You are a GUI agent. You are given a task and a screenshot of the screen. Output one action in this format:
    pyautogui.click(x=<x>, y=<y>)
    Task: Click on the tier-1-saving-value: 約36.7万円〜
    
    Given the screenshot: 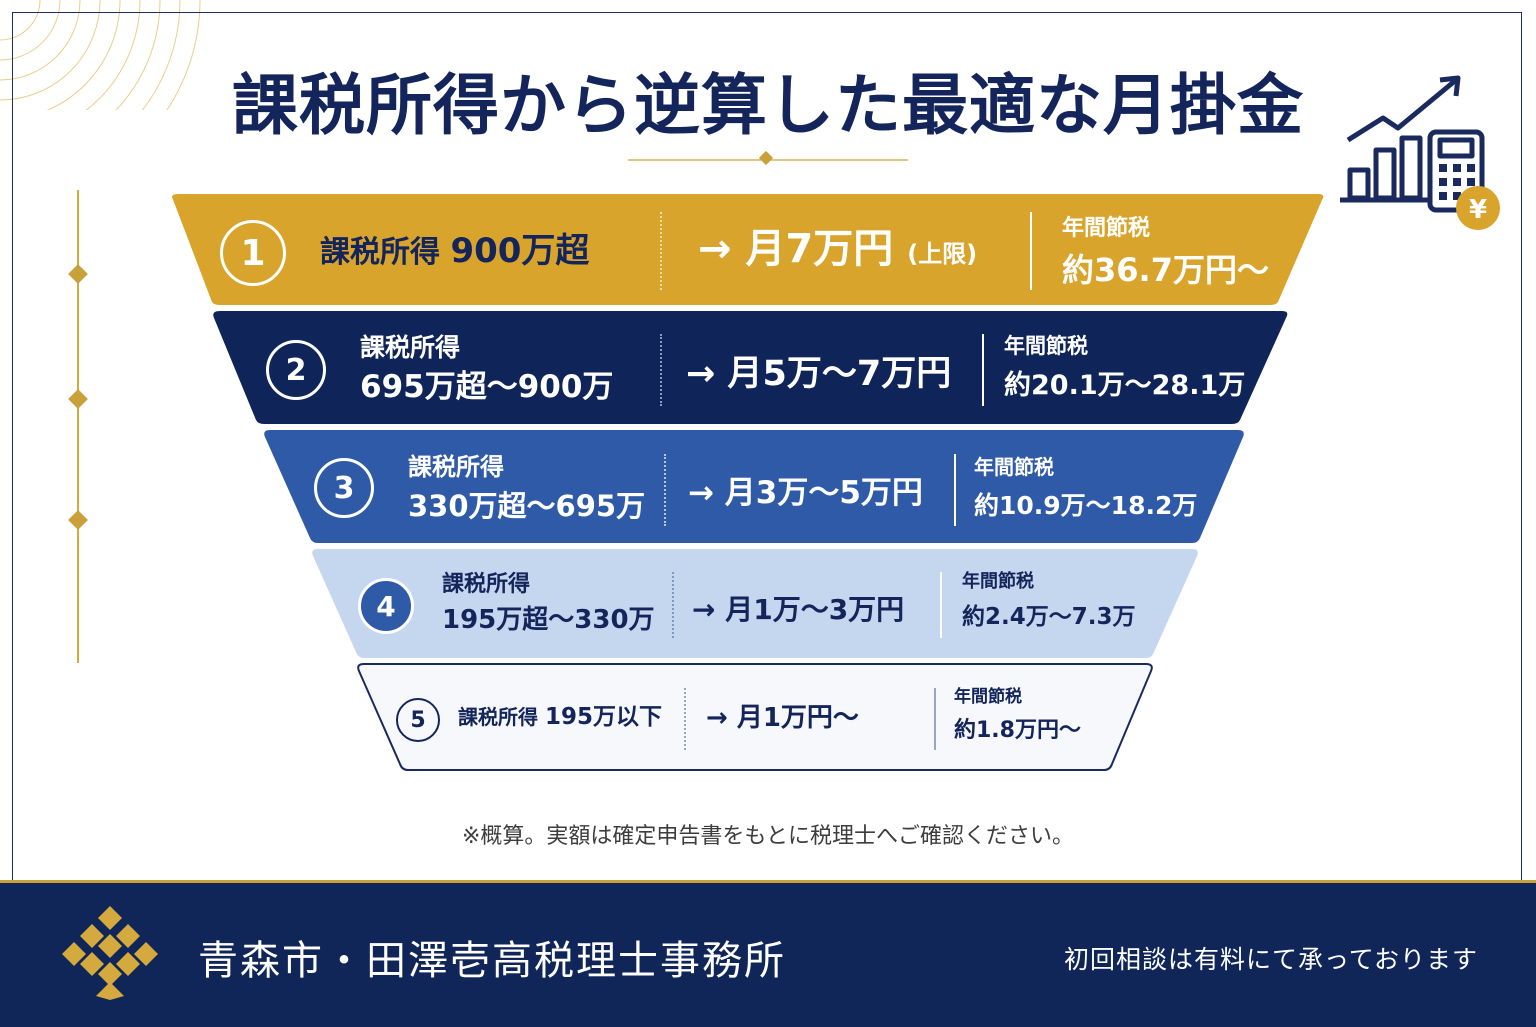 What is the action you would take?
    pyautogui.click(x=1165, y=270)
    